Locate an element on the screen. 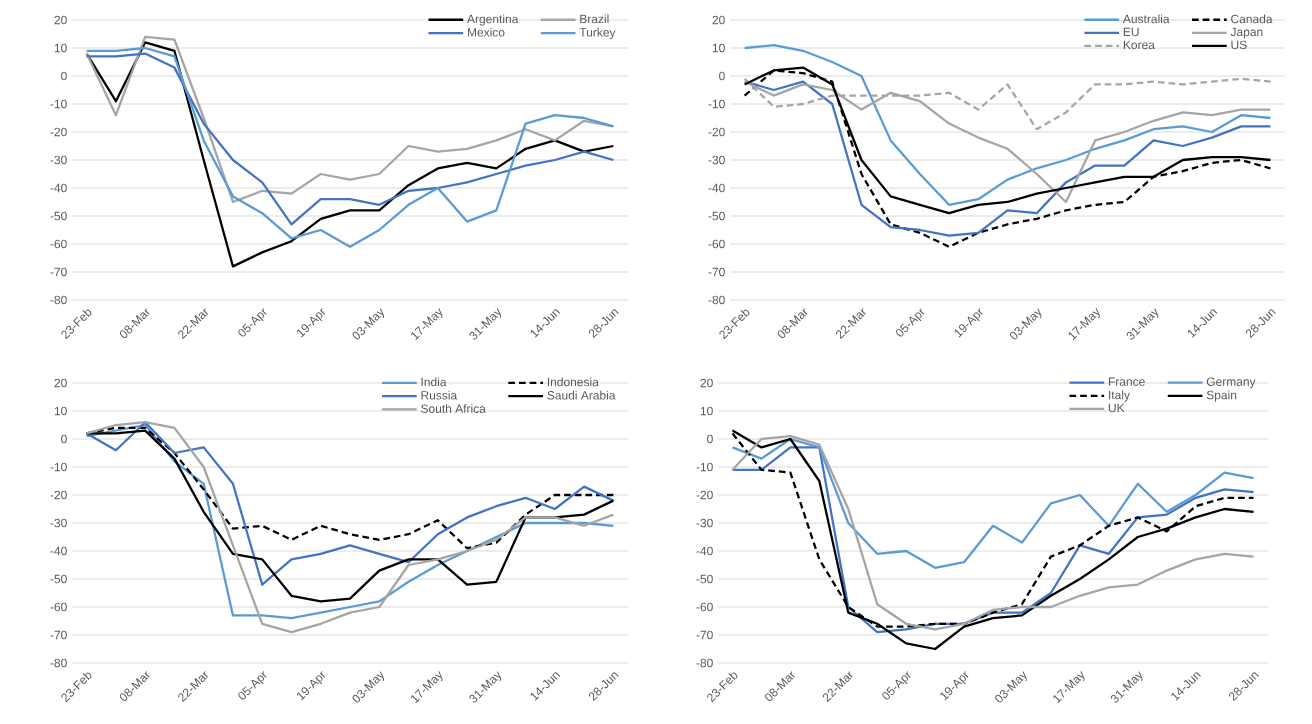  legend-label: Japan is located at coordinates (1246, 33).